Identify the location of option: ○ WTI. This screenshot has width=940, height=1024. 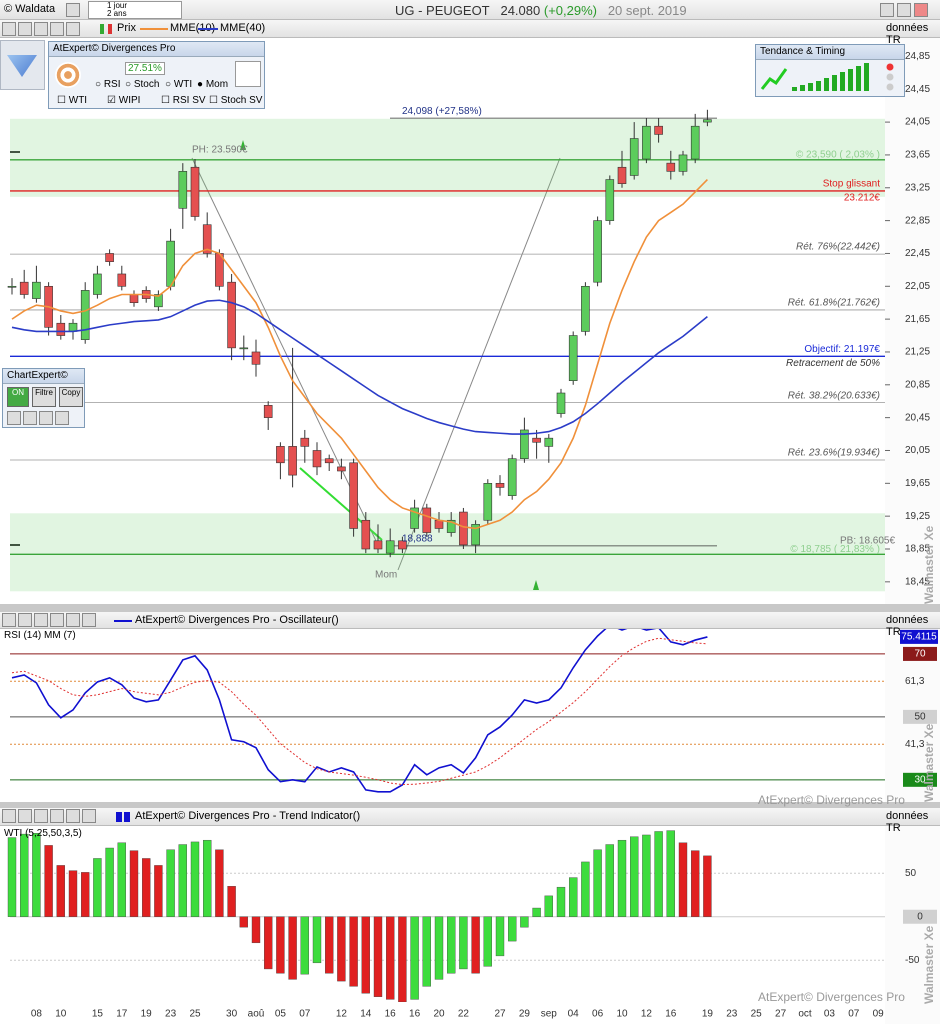
(179, 84).